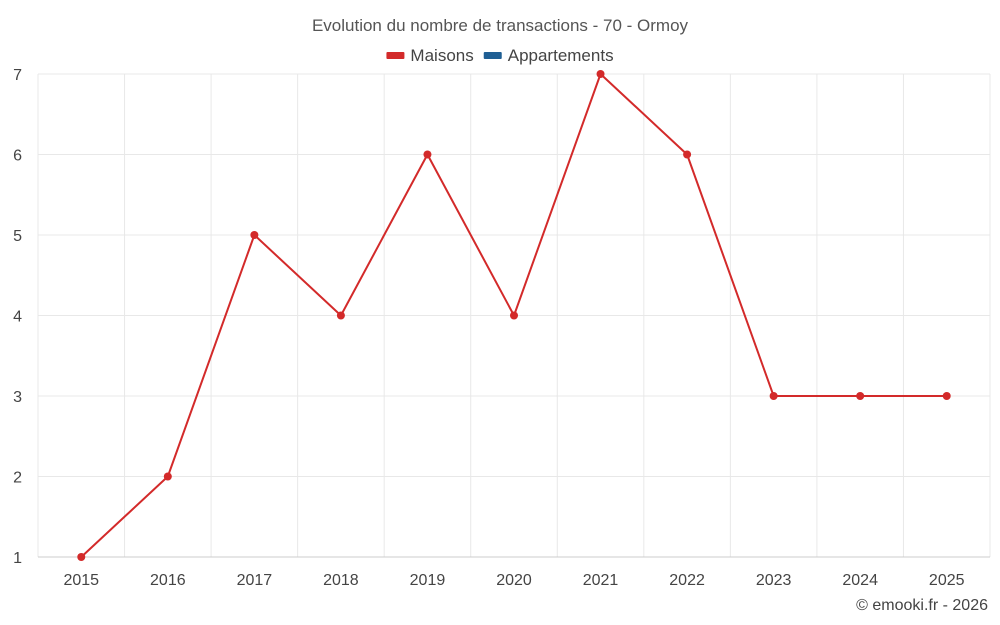  I want to click on x-tick-label: 2021, so click(601, 580).